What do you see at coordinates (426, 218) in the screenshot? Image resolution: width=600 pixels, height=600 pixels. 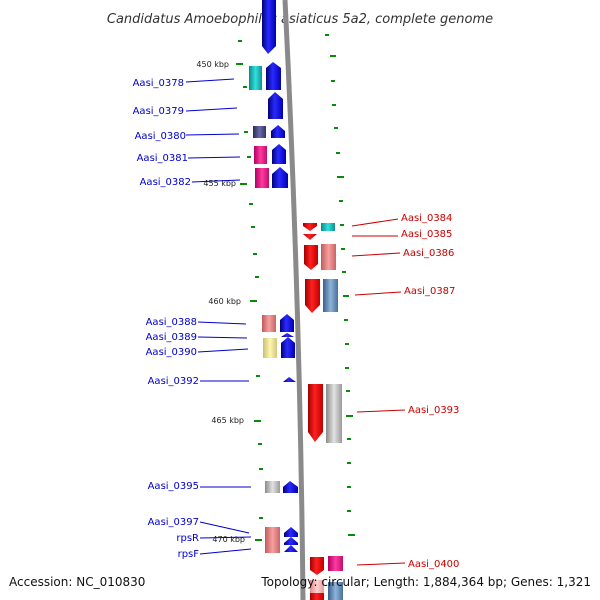 I see `gene-label-Aasi_0384: Aasi_0384` at bounding box center [426, 218].